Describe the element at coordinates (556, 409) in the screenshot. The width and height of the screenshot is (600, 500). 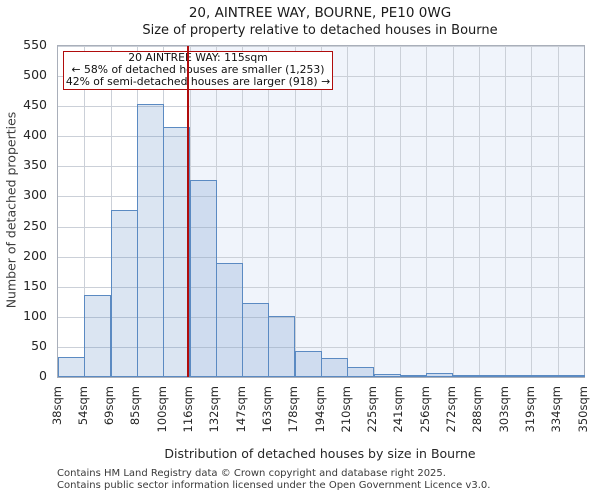
I see `x-tick-label: 334sqm` at that location.